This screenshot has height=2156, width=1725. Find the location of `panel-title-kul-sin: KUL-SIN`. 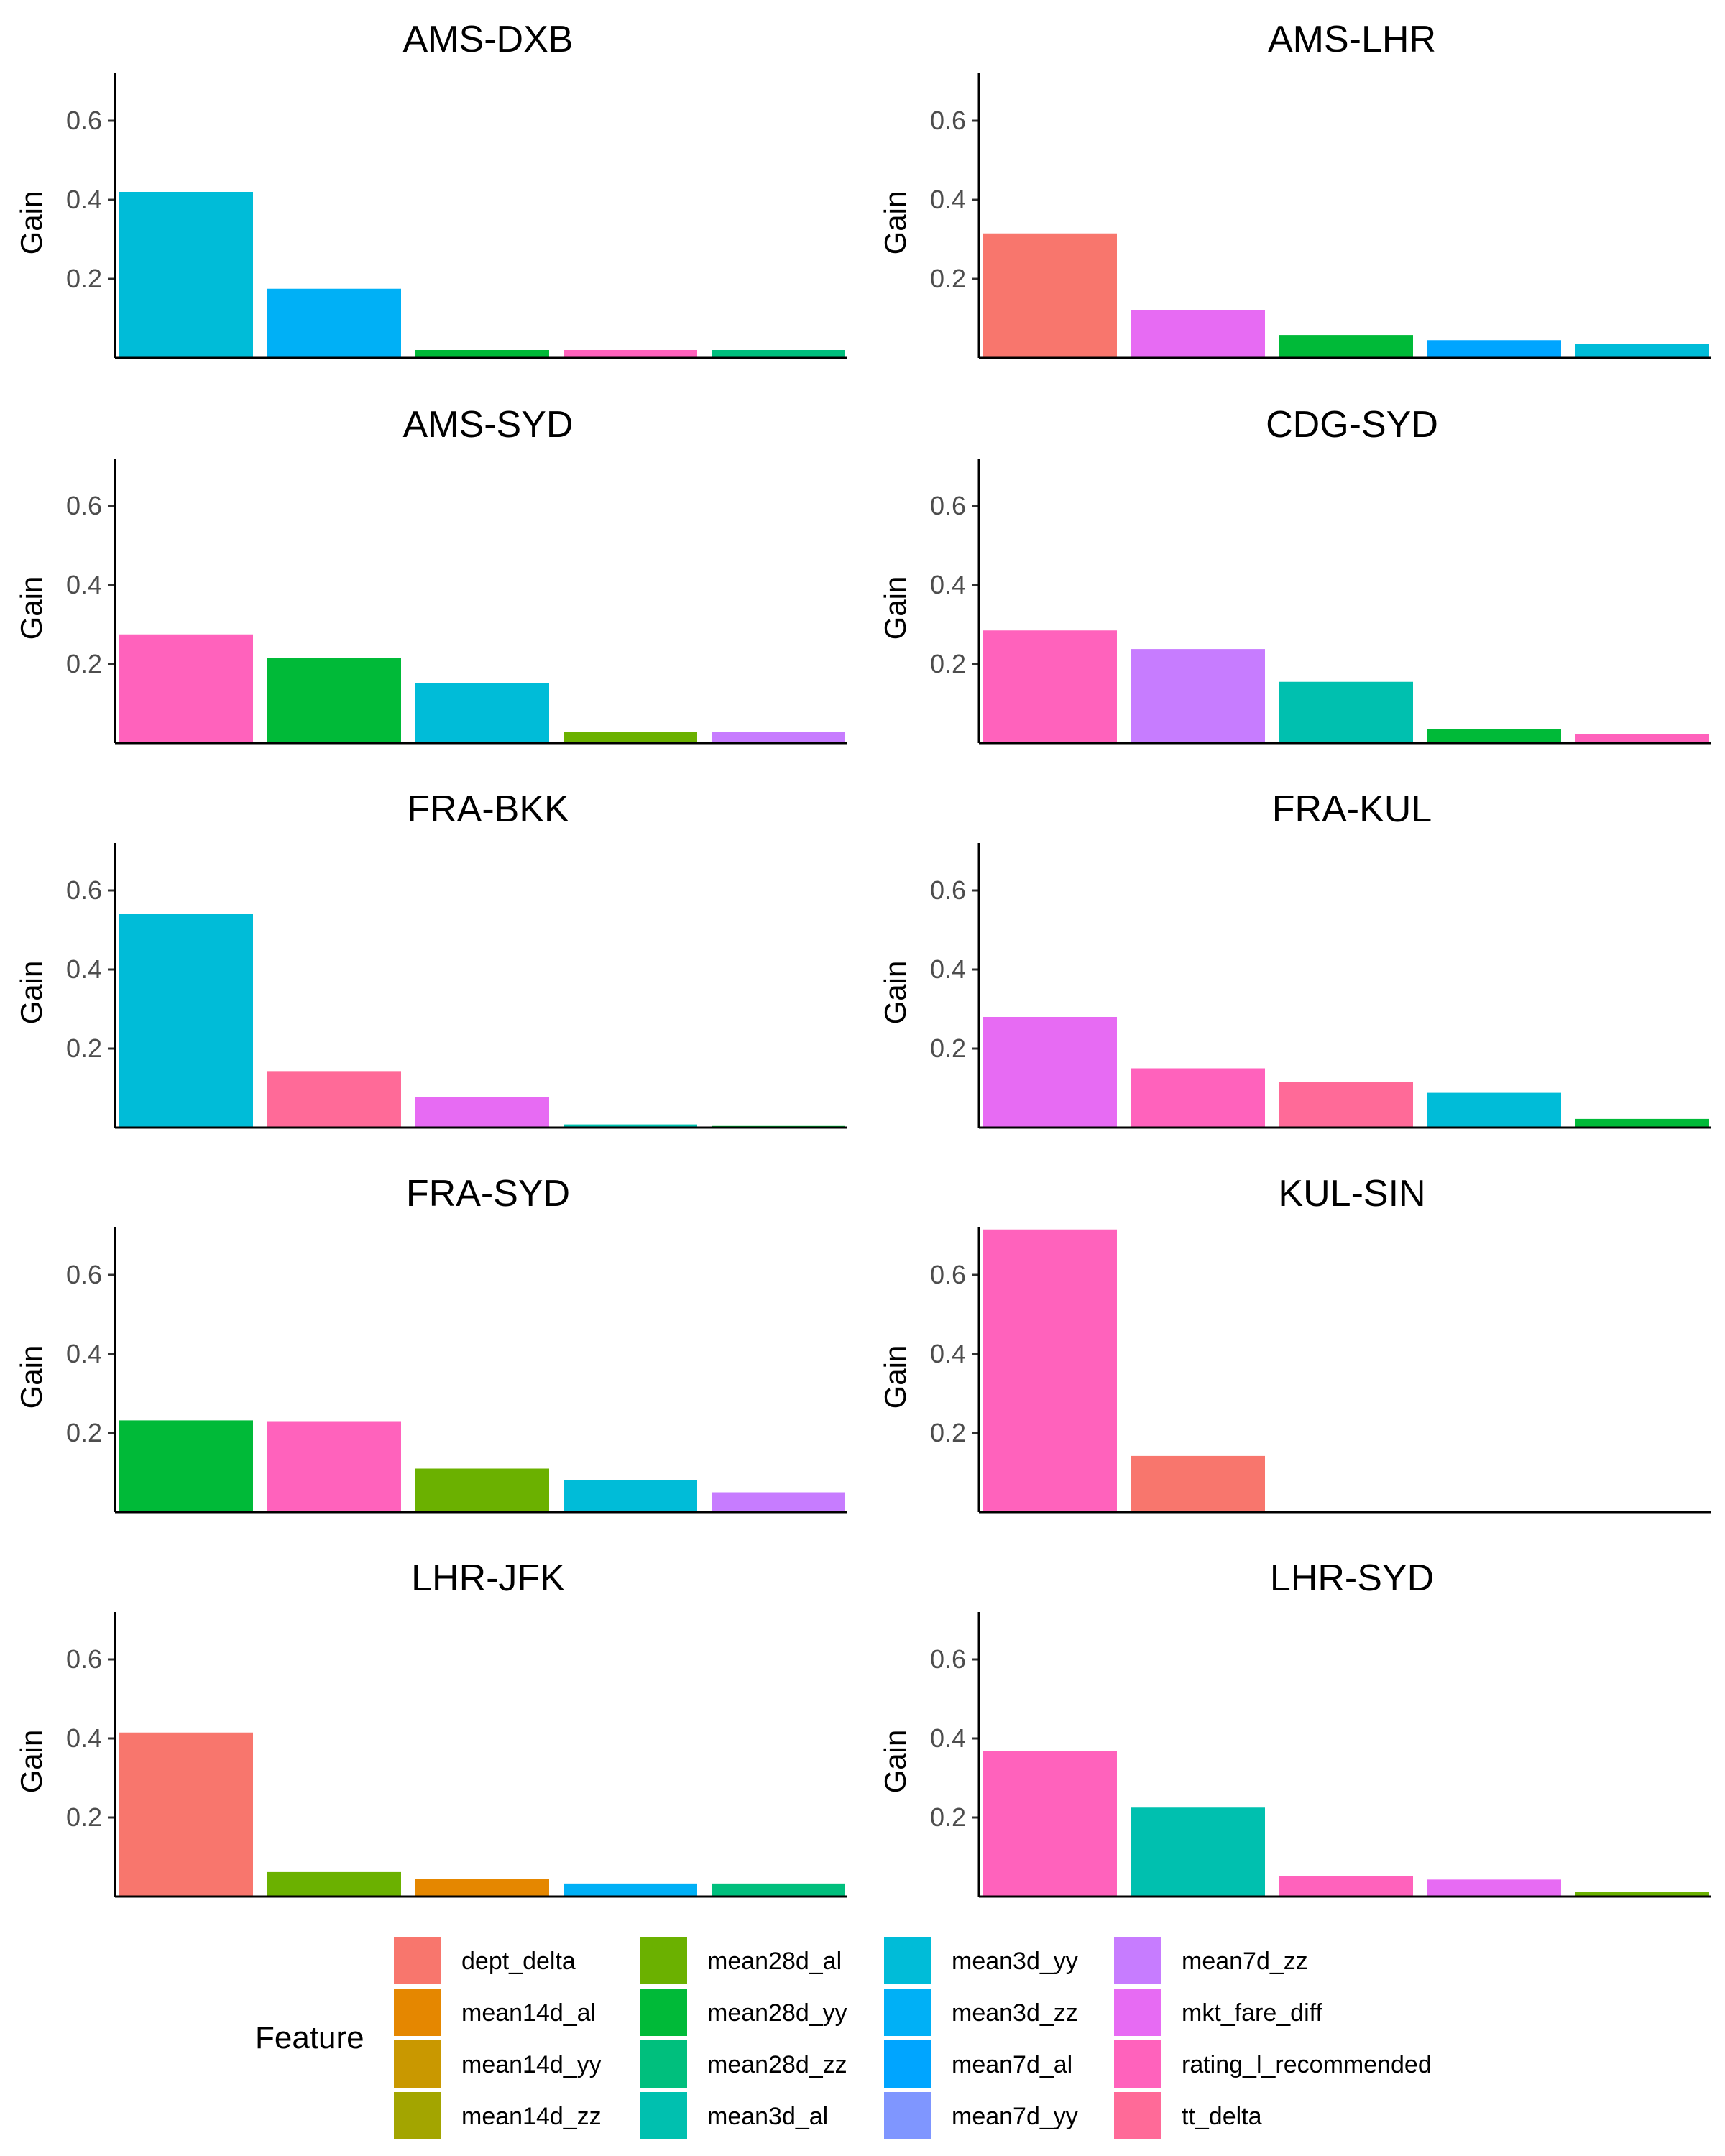

panel-title-kul-sin: KUL-SIN is located at coordinates (1351, 1194).